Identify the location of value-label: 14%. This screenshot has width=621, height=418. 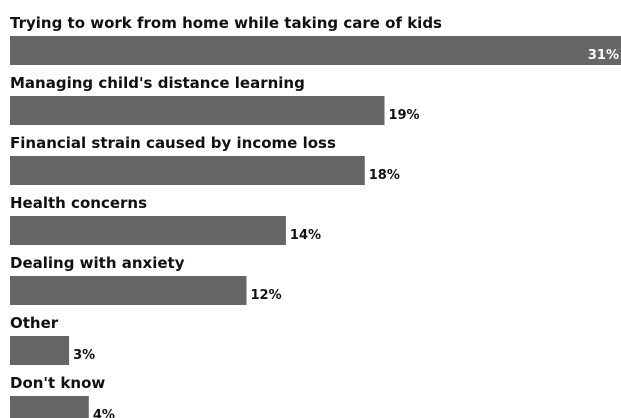
(305, 235).